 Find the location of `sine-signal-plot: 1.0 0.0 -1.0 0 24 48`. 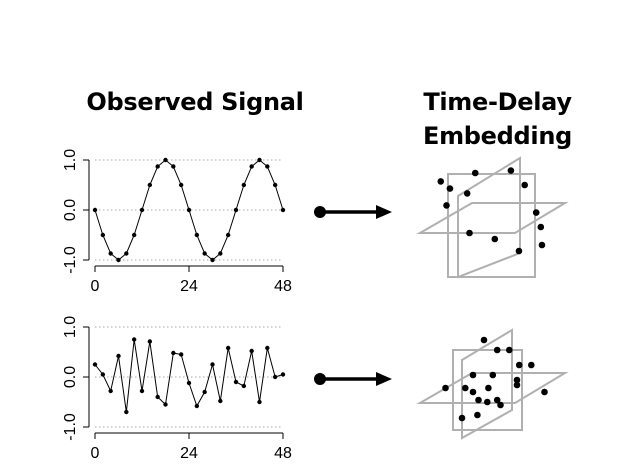

sine-signal-plot: 1.0 0.0 -1.0 0 24 48 is located at coordinates (177, 222).